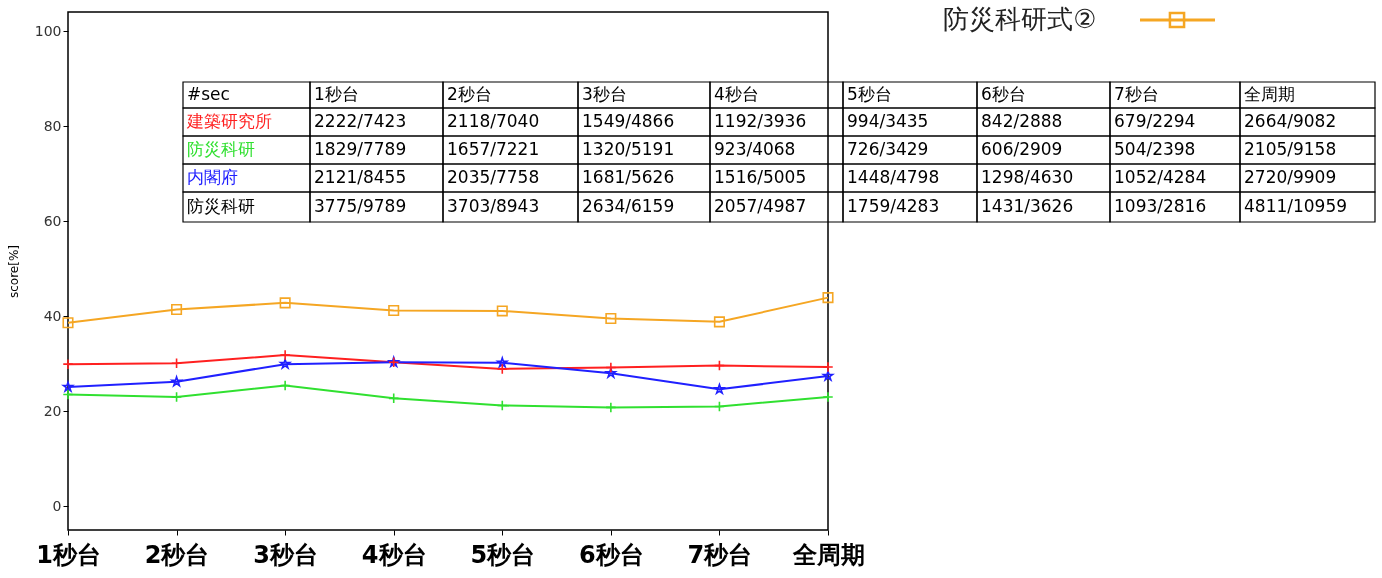 This screenshot has height=578, width=1382. Describe the element at coordinates (360, 149) in the screenshot. I see `annotation: 1829/7789` at that location.